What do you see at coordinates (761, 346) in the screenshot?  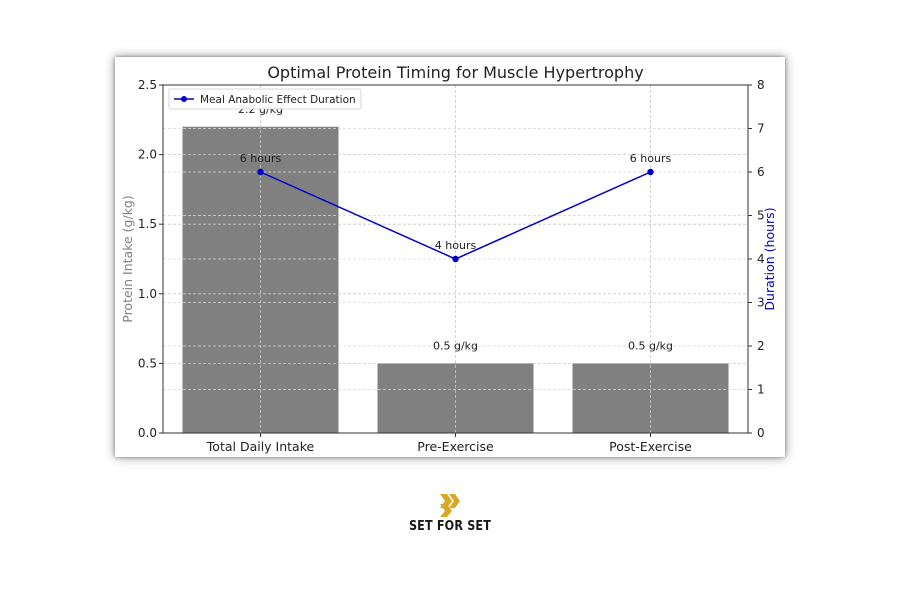 I see `y-tick-label-right: 2` at bounding box center [761, 346].